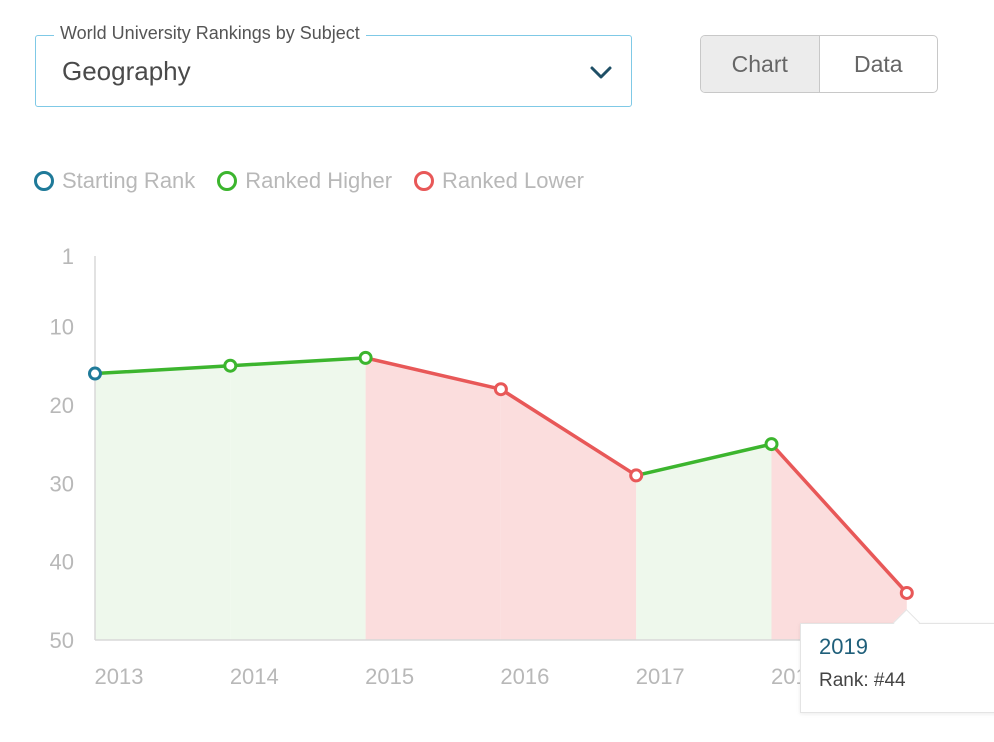  I want to click on area-segment-2017, so click(704, 542).